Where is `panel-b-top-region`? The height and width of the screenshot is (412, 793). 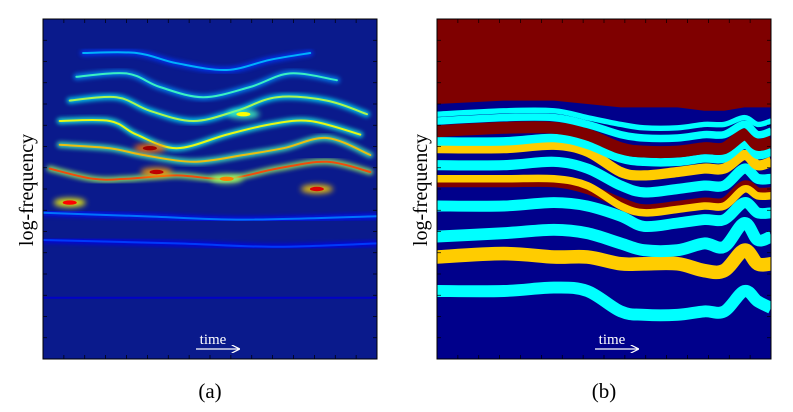
panel-b-top-region is located at coordinates (604, 65).